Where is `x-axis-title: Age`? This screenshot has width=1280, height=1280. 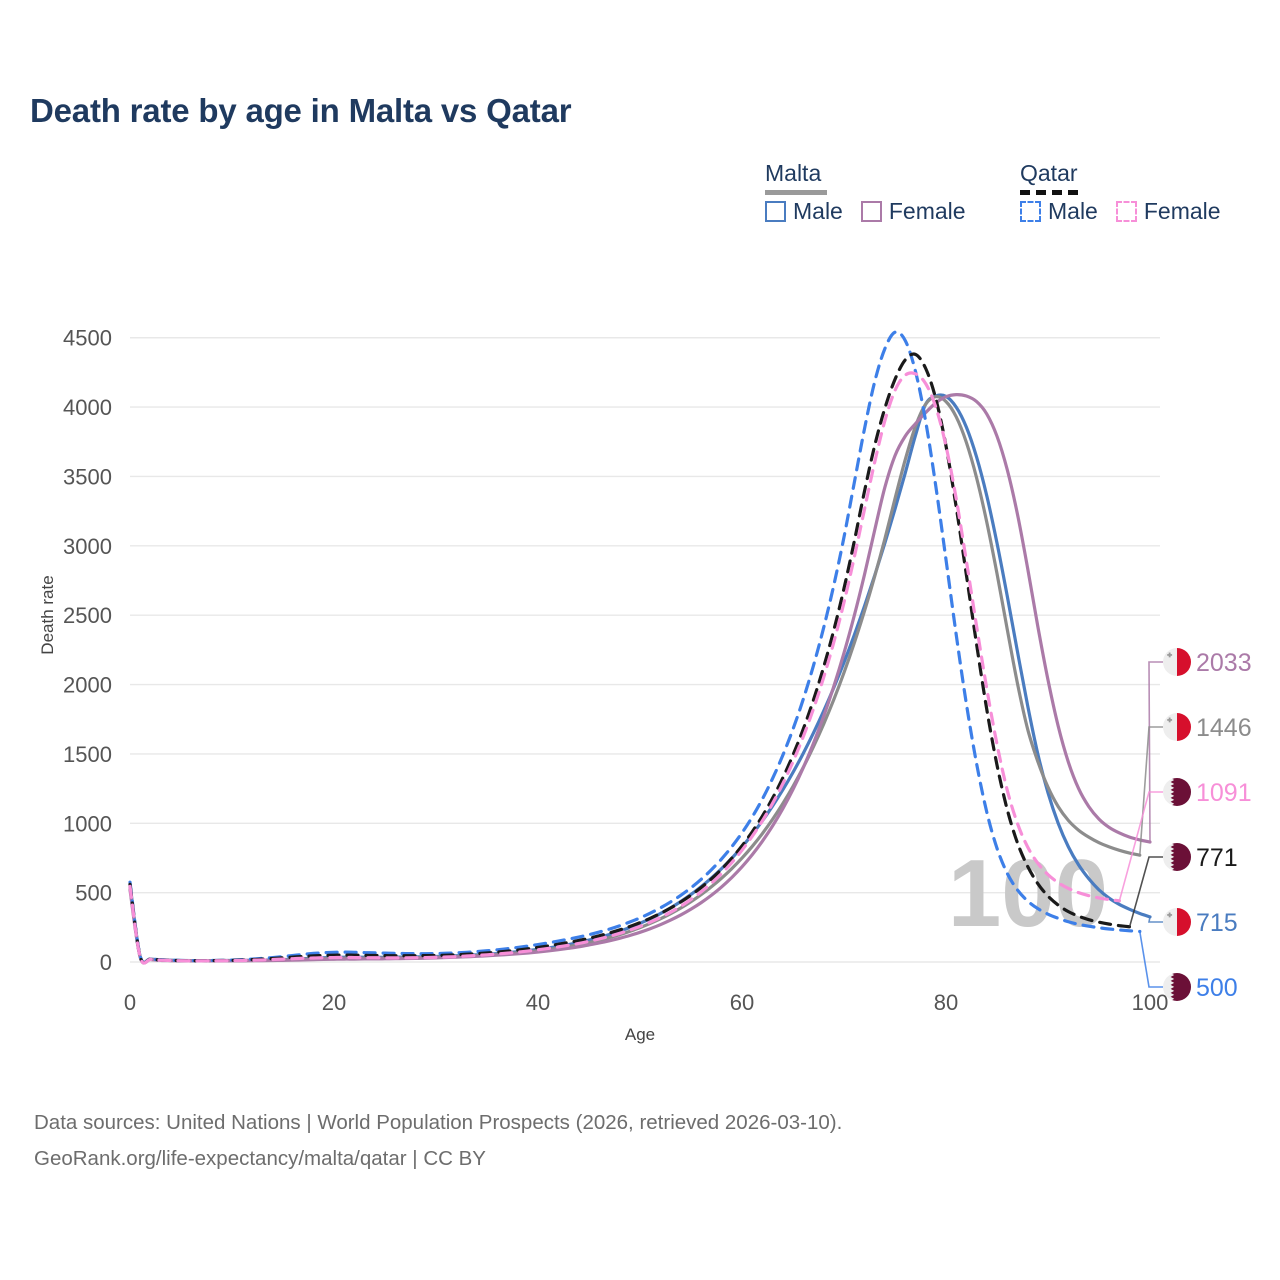
x-axis-title: Age is located at coordinates (640, 1034).